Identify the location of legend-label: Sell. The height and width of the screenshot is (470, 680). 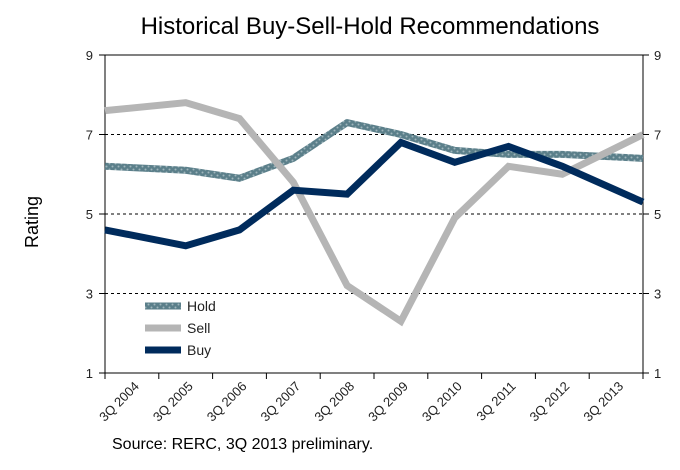
(198, 328).